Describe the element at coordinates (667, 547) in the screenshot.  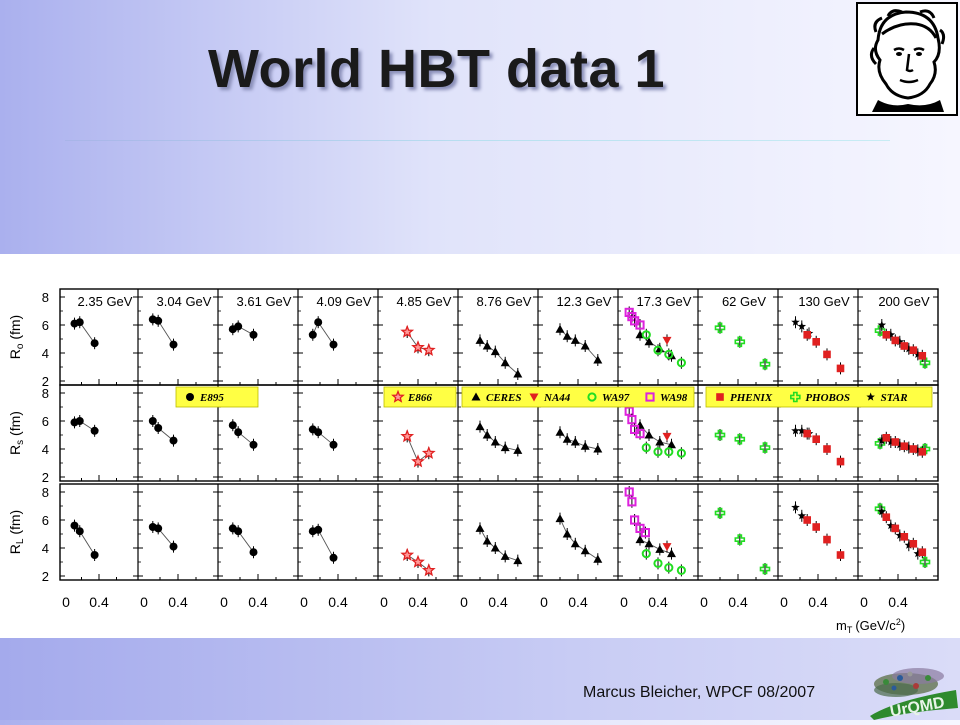
I see `data-point-na44` at that location.